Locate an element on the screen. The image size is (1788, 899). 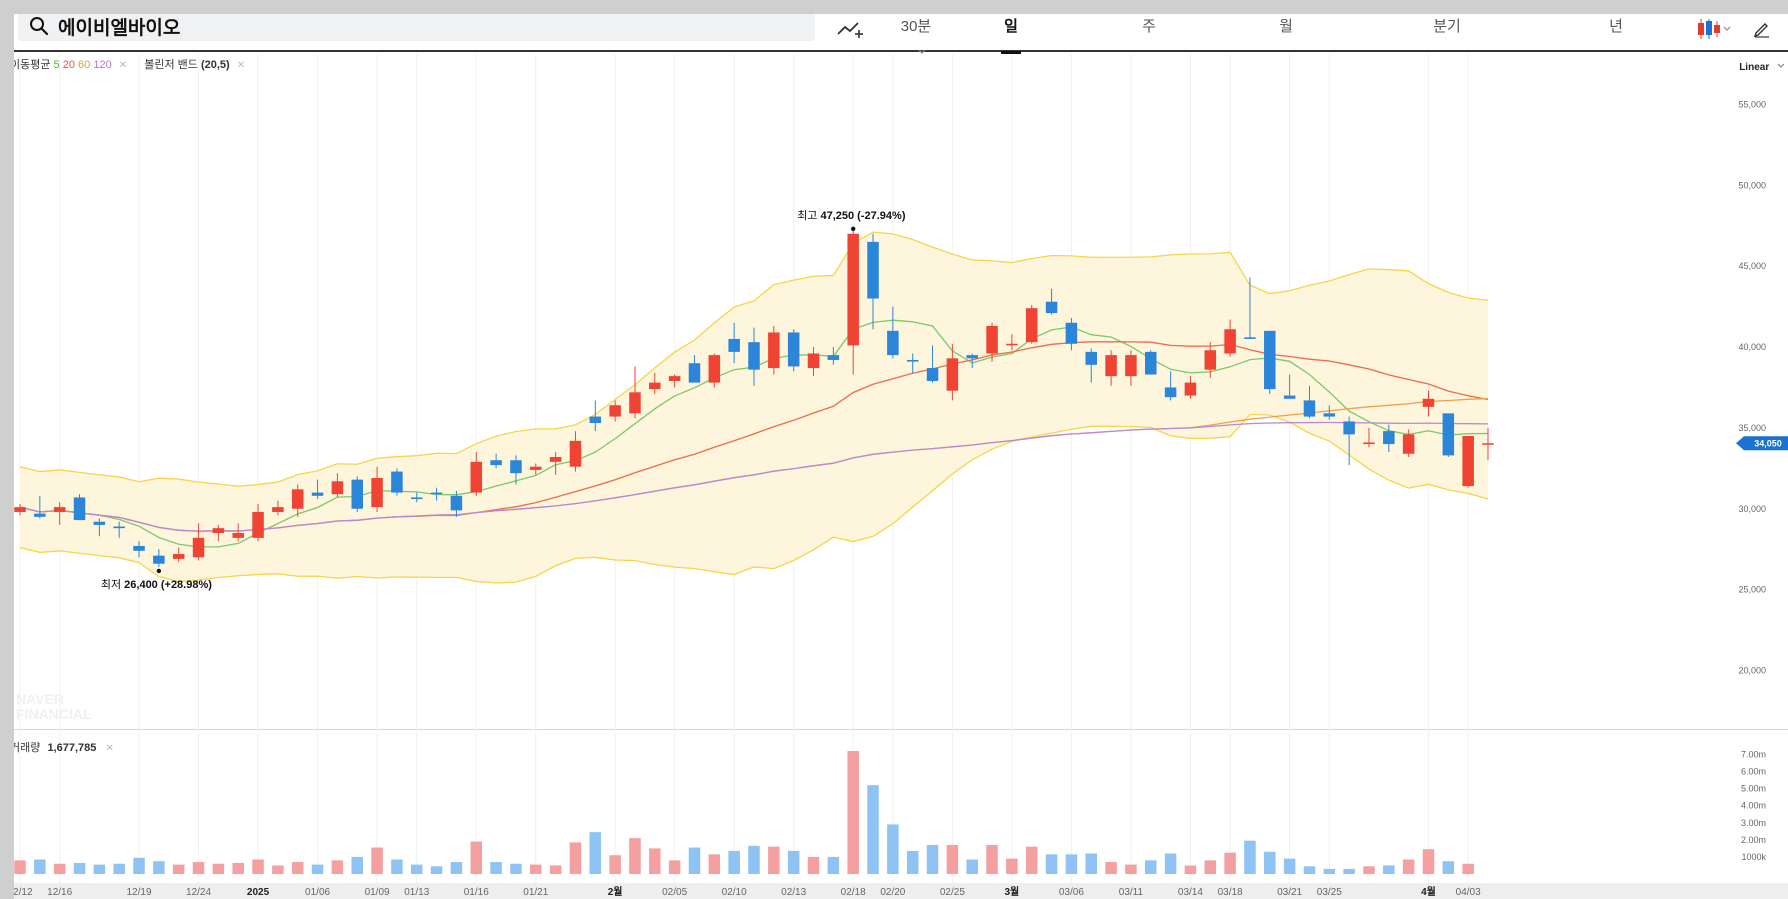
x-tick-label: 01/13 is located at coordinates (416, 892).